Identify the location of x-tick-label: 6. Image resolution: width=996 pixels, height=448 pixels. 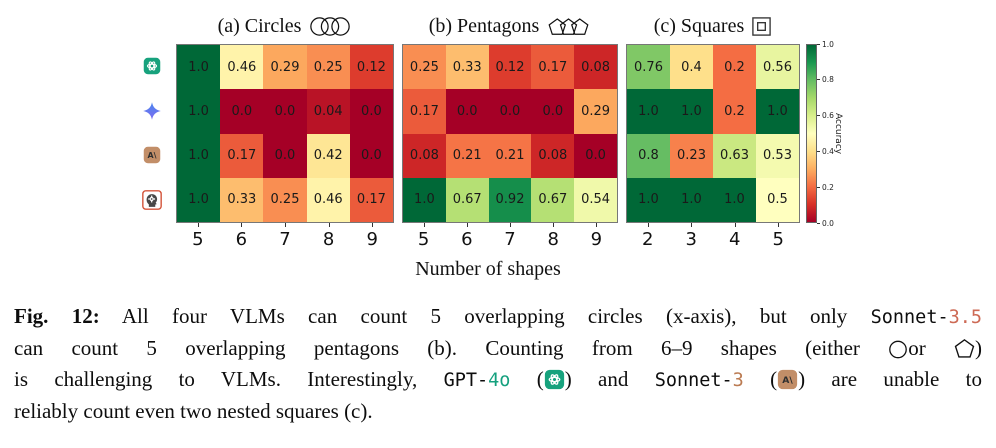
(466, 237).